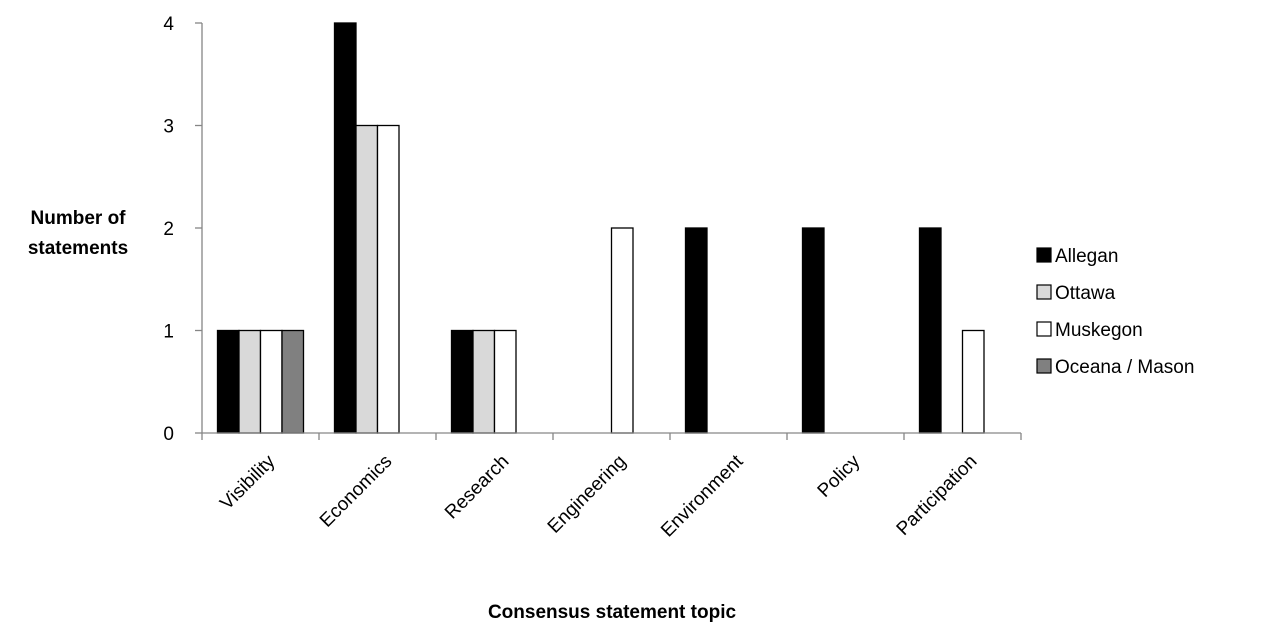  I want to click on x-tick-label: Engineering, so click(587, 494).